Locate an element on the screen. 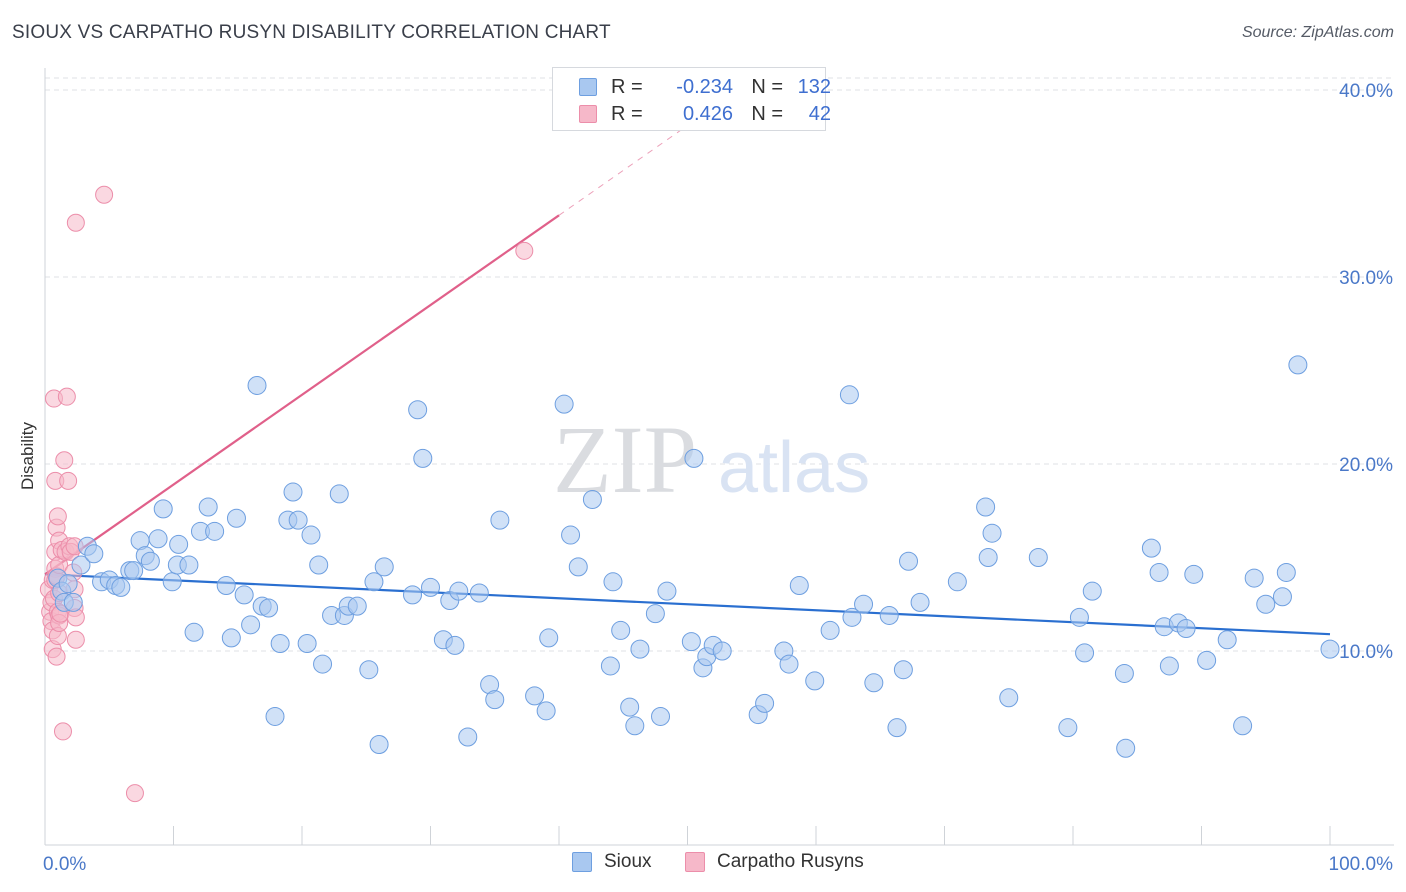  legend-row-sioux: R = -0.234 N = 132 is located at coordinates (692, 87).